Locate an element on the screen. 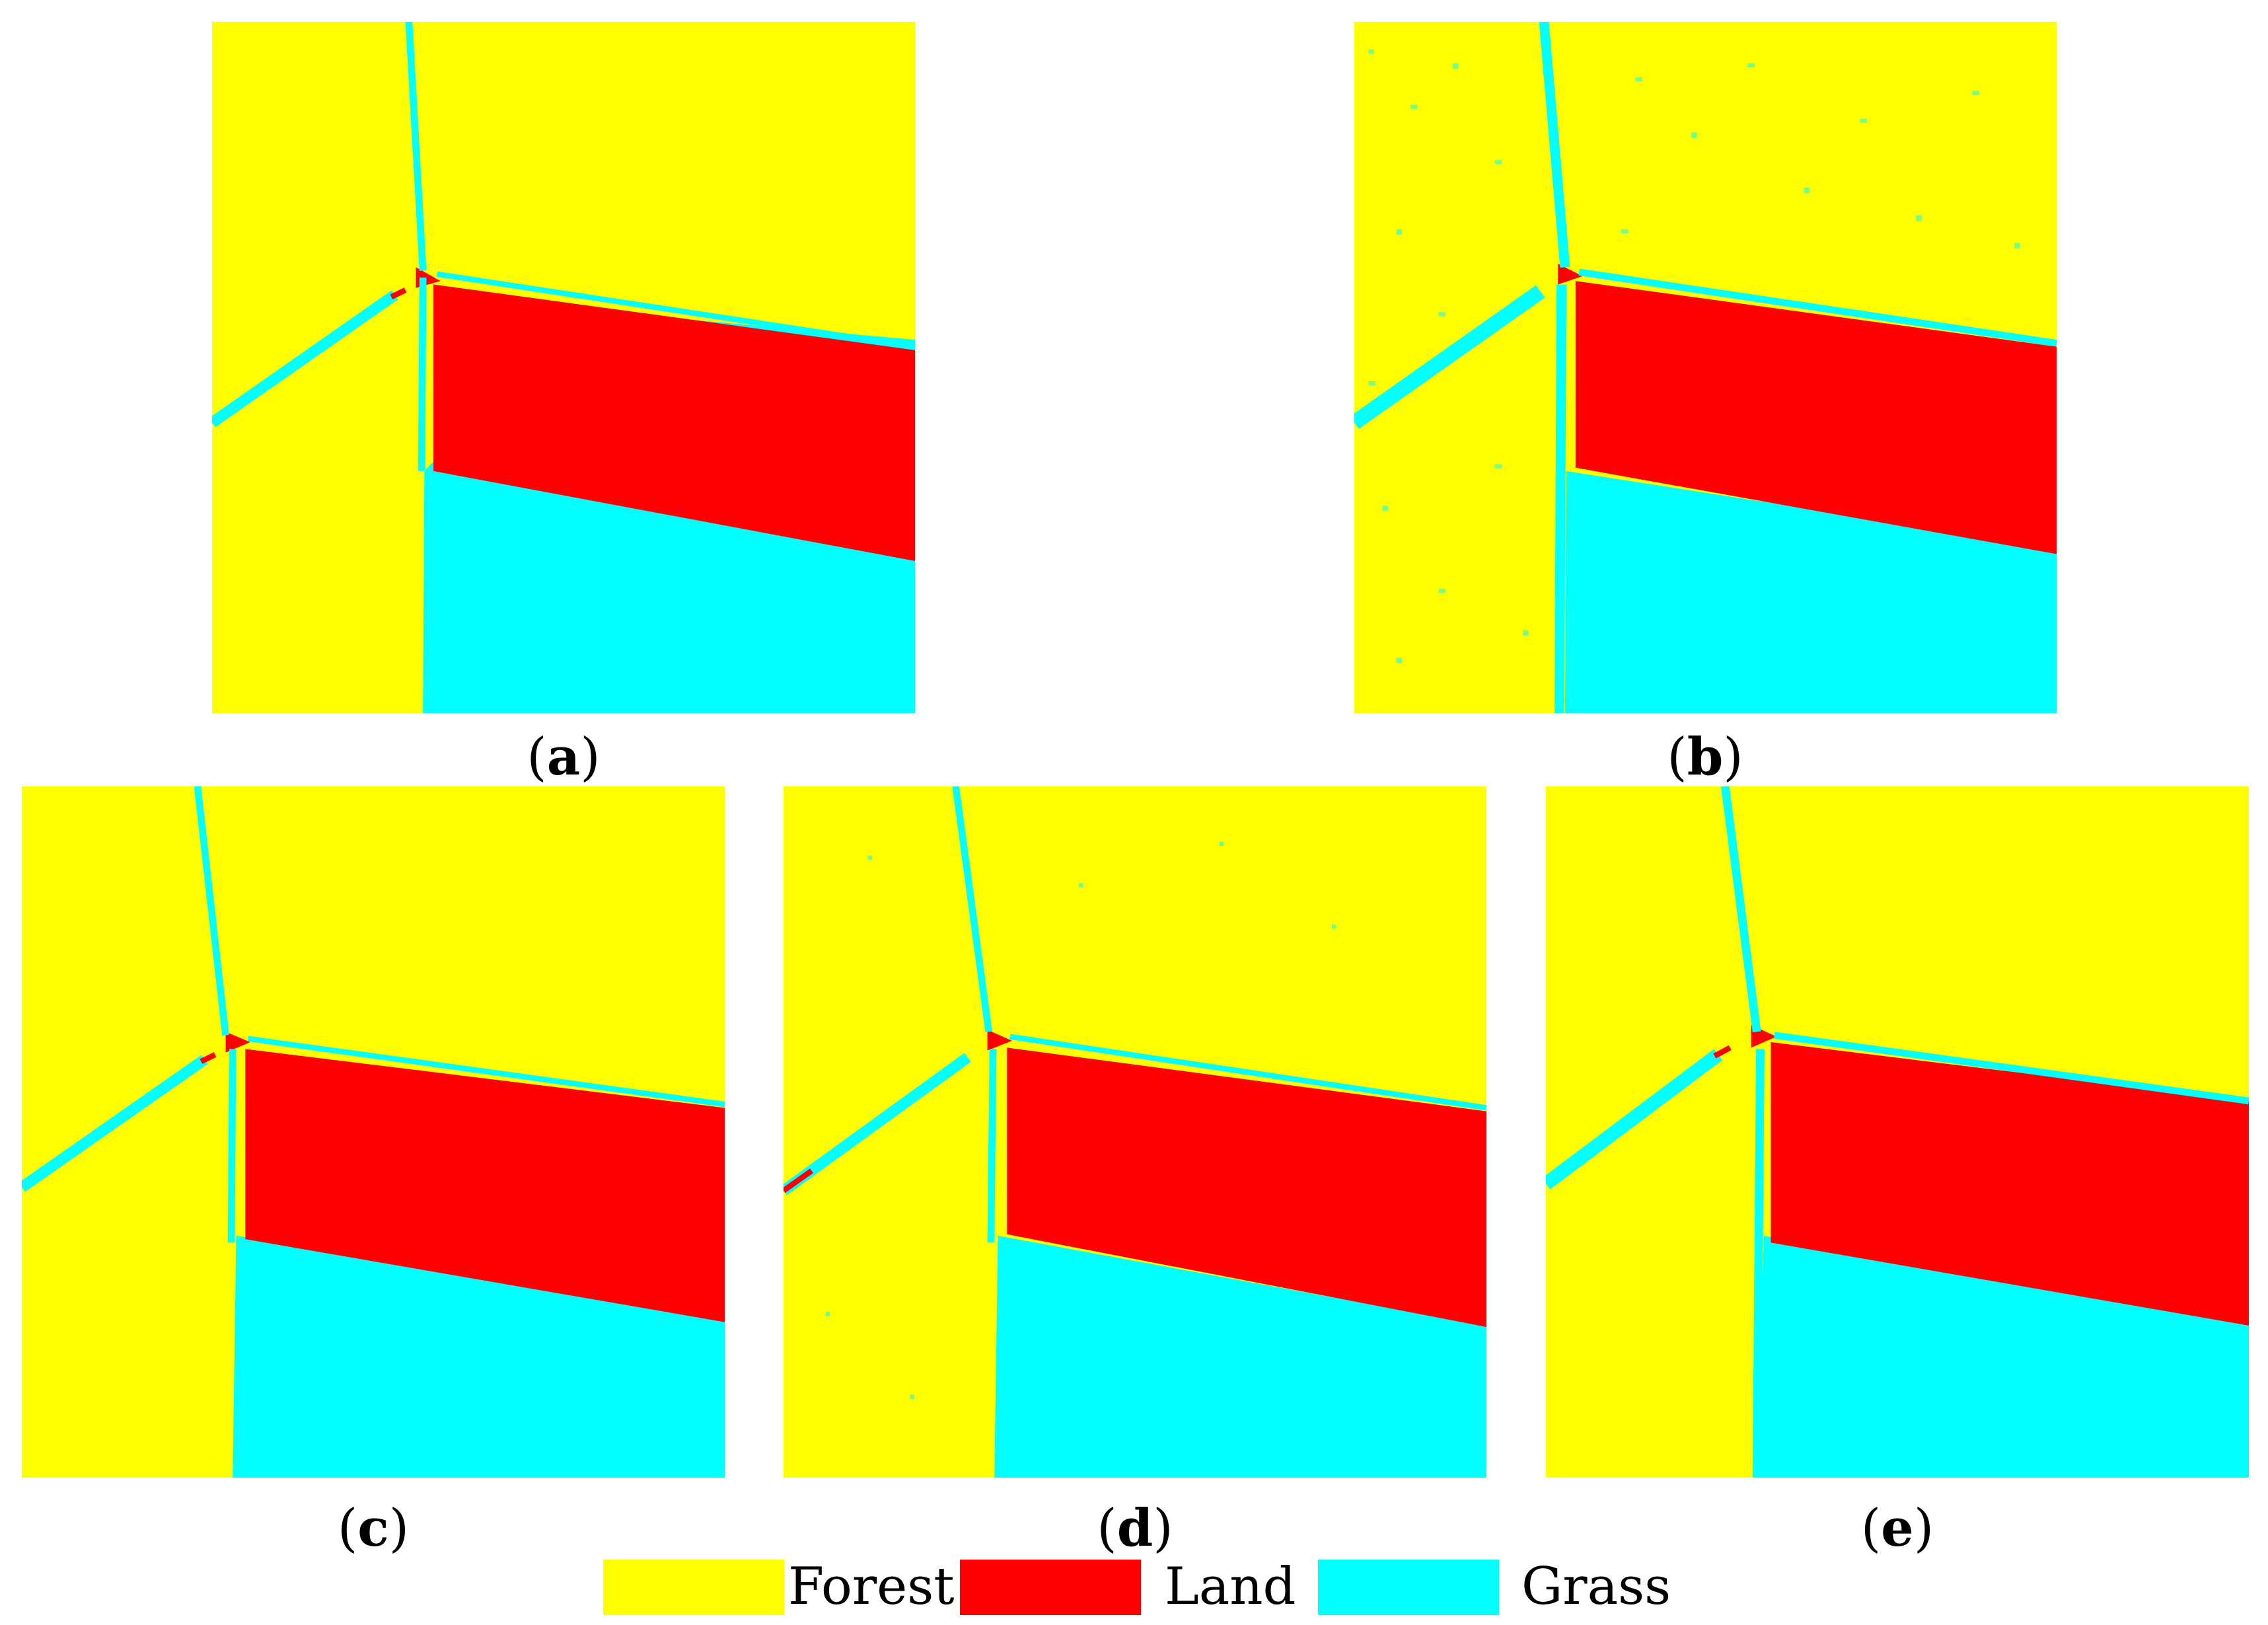 This screenshot has height=1625, width=2268. legend-label-forest: Forest is located at coordinates (871, 1586).